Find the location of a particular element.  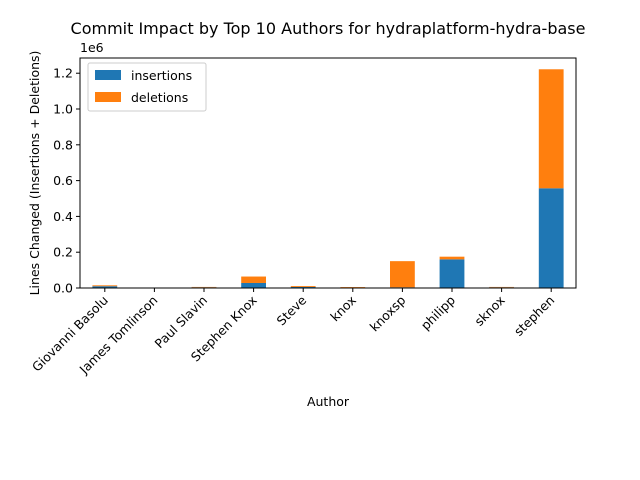

y-tick-label: 1.2 is located at coordinates (63, 73).